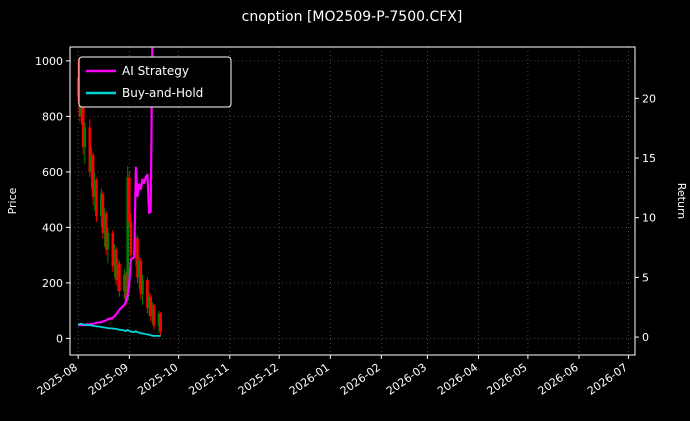 The width and height of the screenshot is (690, 421). I want to click on return-tick-label: 10, so click(649, 218).